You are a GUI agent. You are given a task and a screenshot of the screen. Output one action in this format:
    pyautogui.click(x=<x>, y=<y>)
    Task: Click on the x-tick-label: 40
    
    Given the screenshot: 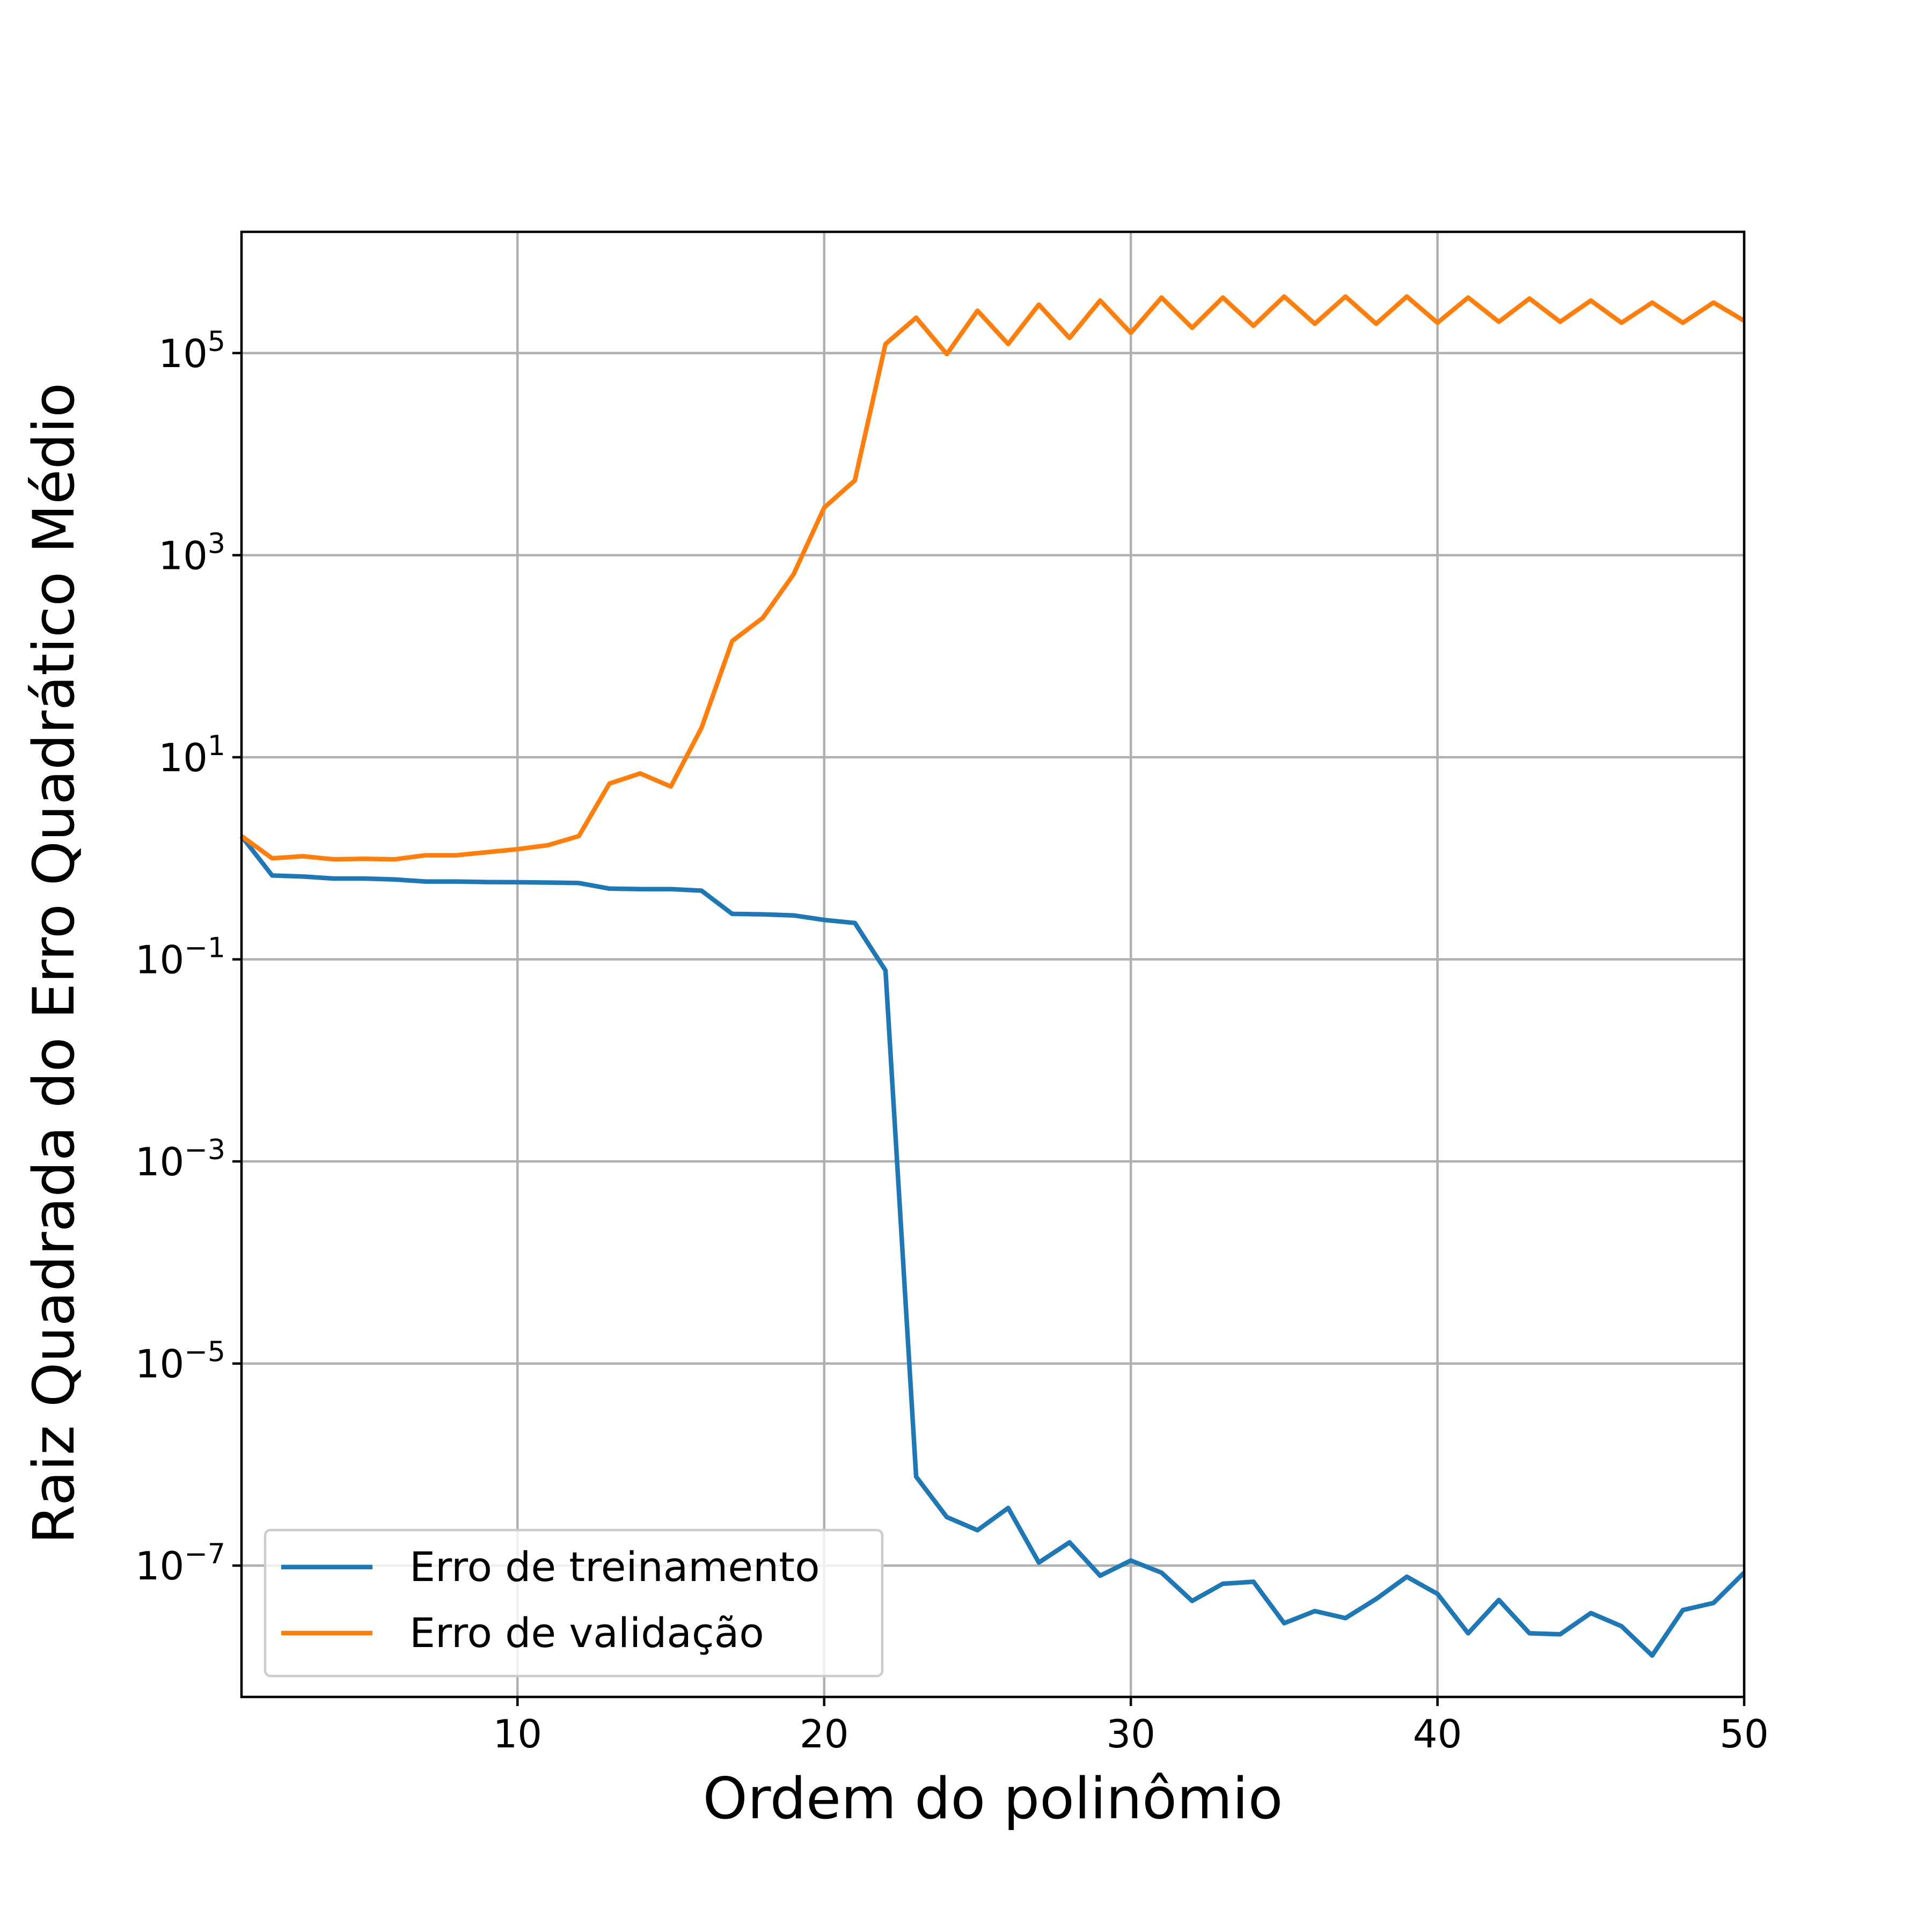 What is the action you would take?
    pyautogui.click(x=1437, y=1734)
    